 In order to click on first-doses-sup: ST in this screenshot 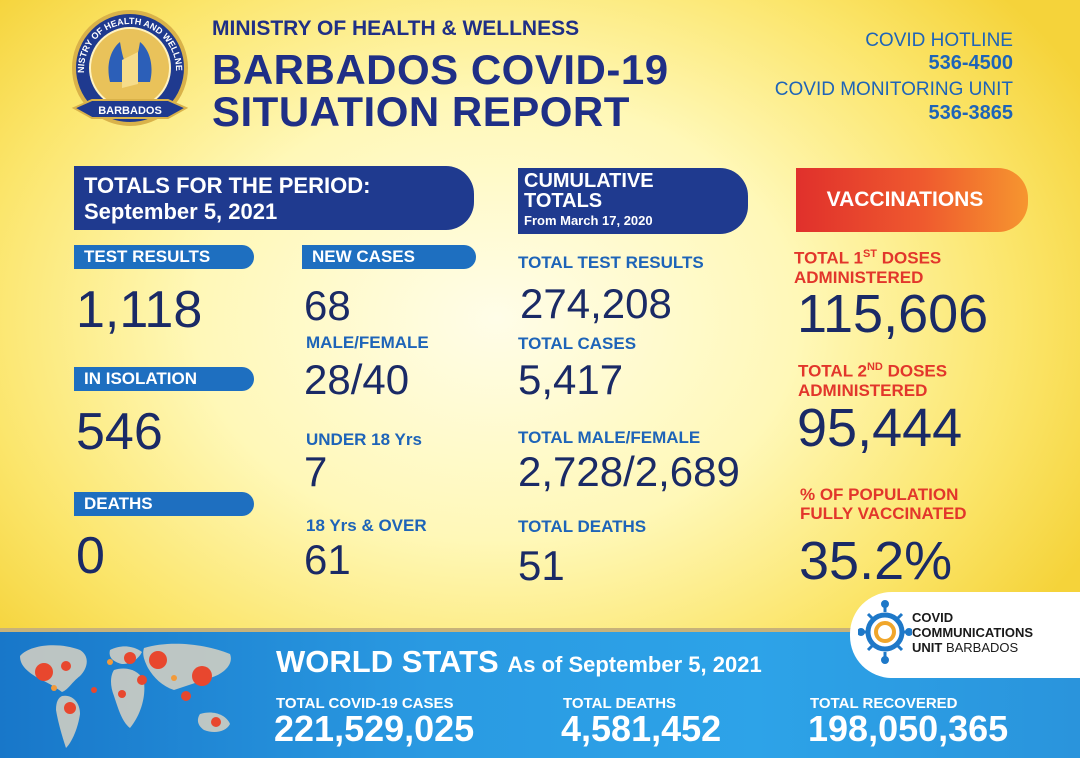, I will do `click(870, 254)`.